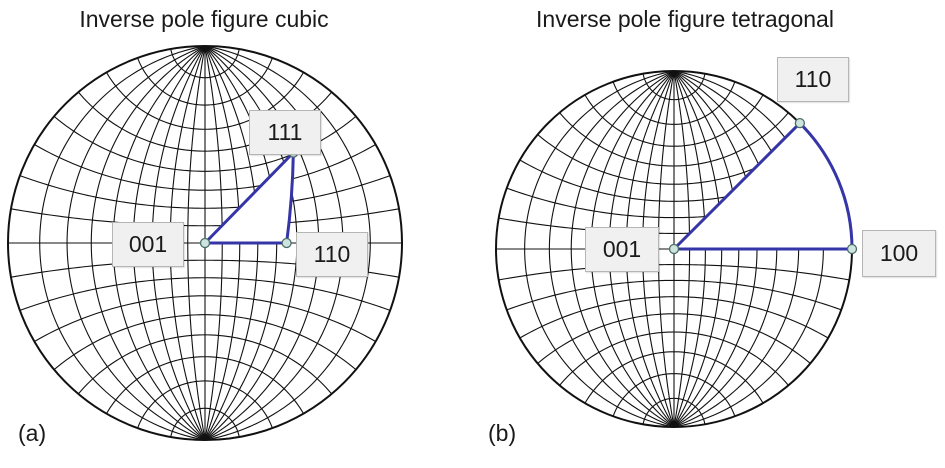 The image size is (945, 468). Describe the element at coordinates (813, 79) in the screenshot. I see `panel-b-label-110: 110` at that location.